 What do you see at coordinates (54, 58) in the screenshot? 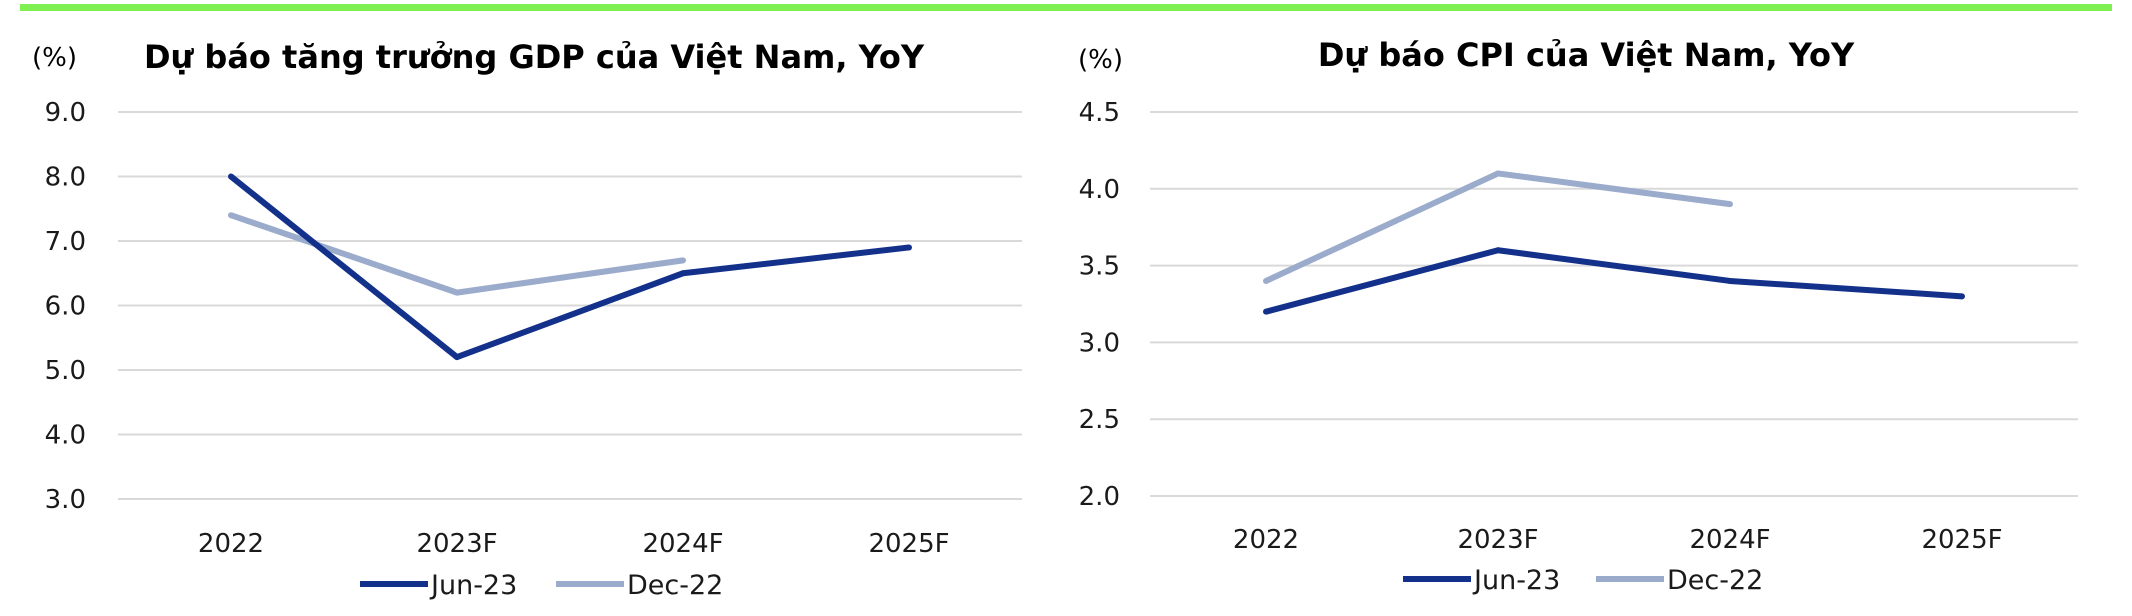
I see `gdp-unit-label: (%)` at bounding box center [54, 58].